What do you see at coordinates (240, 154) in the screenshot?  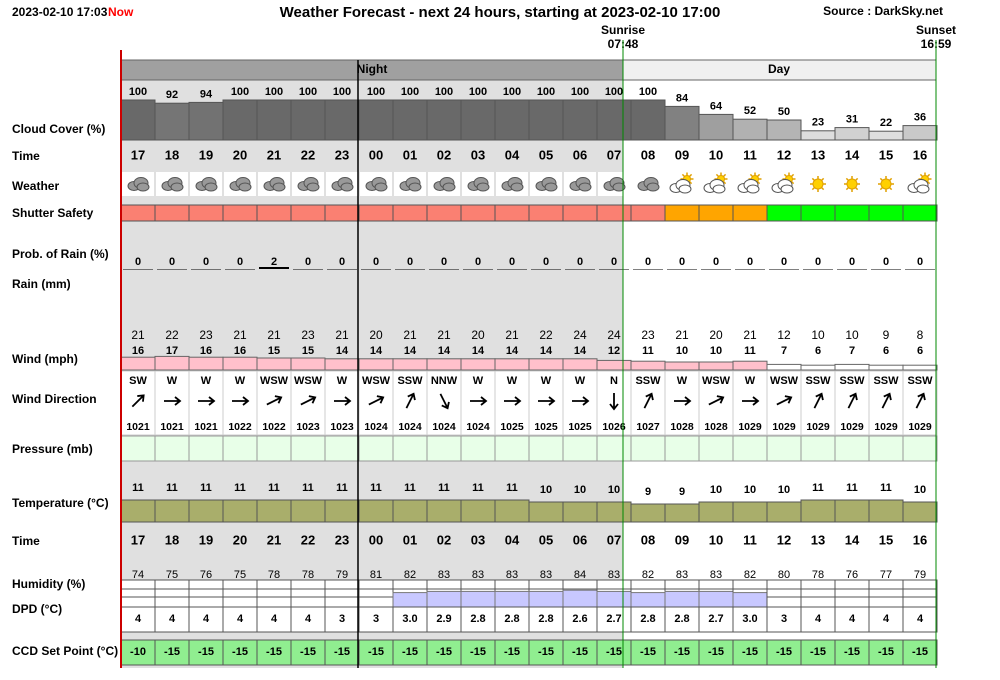 I see `time-label: 20` at bounding box center [240, 154].